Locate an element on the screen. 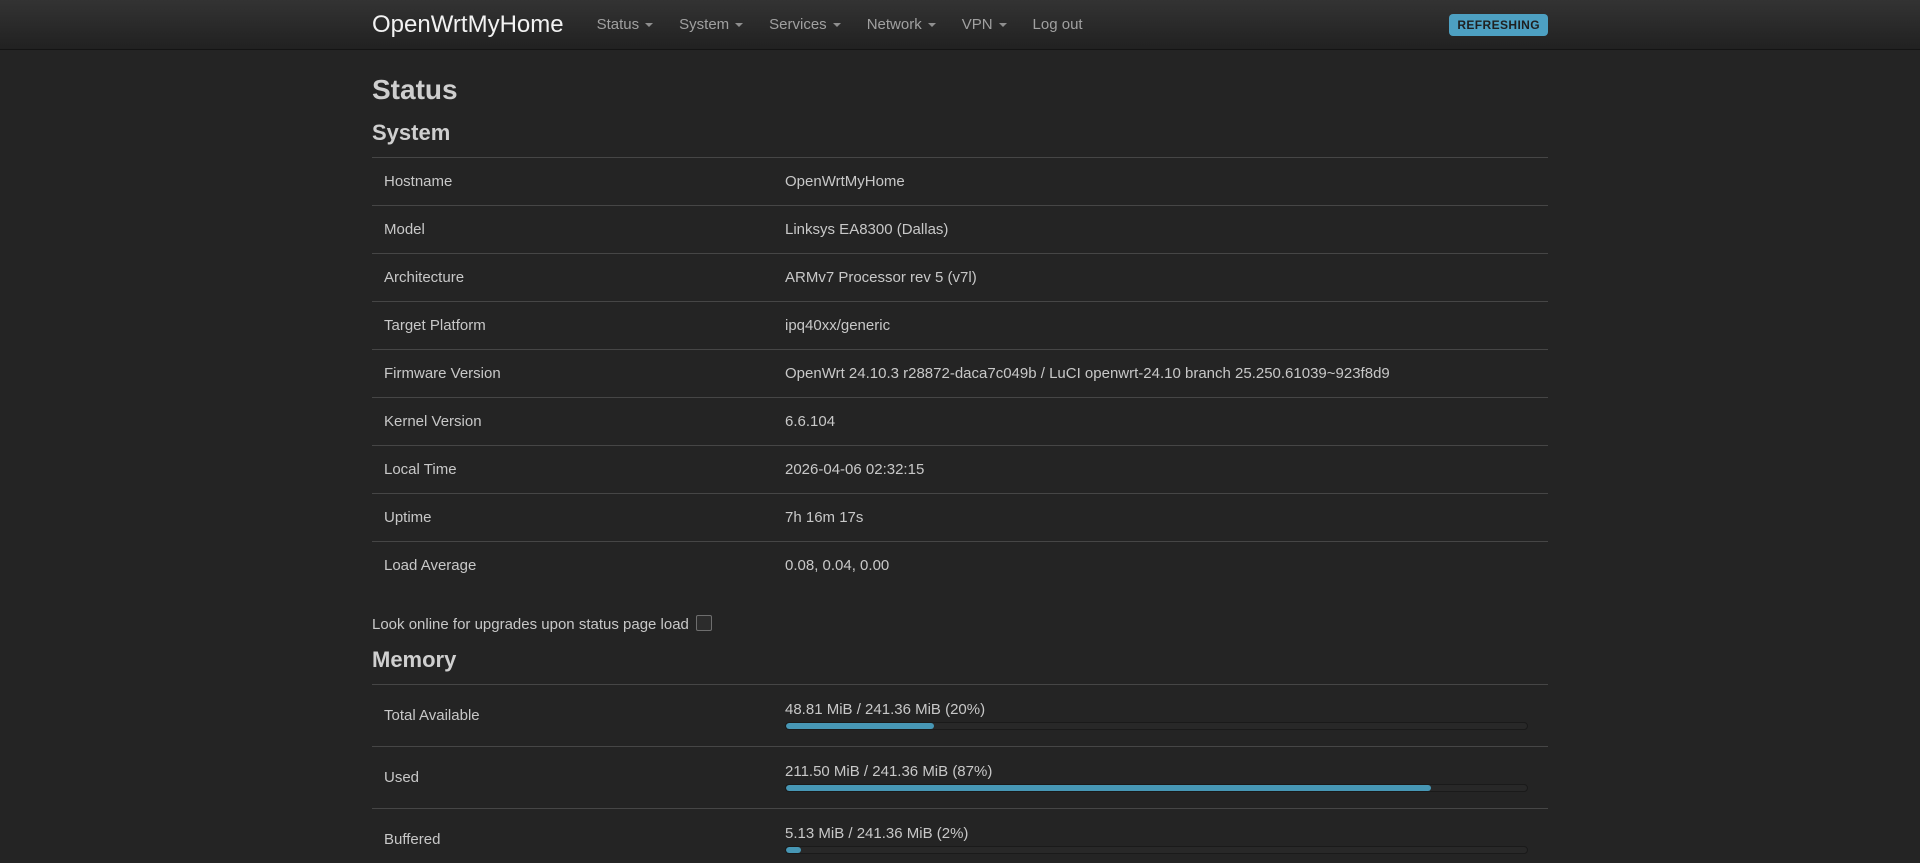  row-value: ARMv7 Processor rev 5 (v7l) is located at coordinates (1160, 277).